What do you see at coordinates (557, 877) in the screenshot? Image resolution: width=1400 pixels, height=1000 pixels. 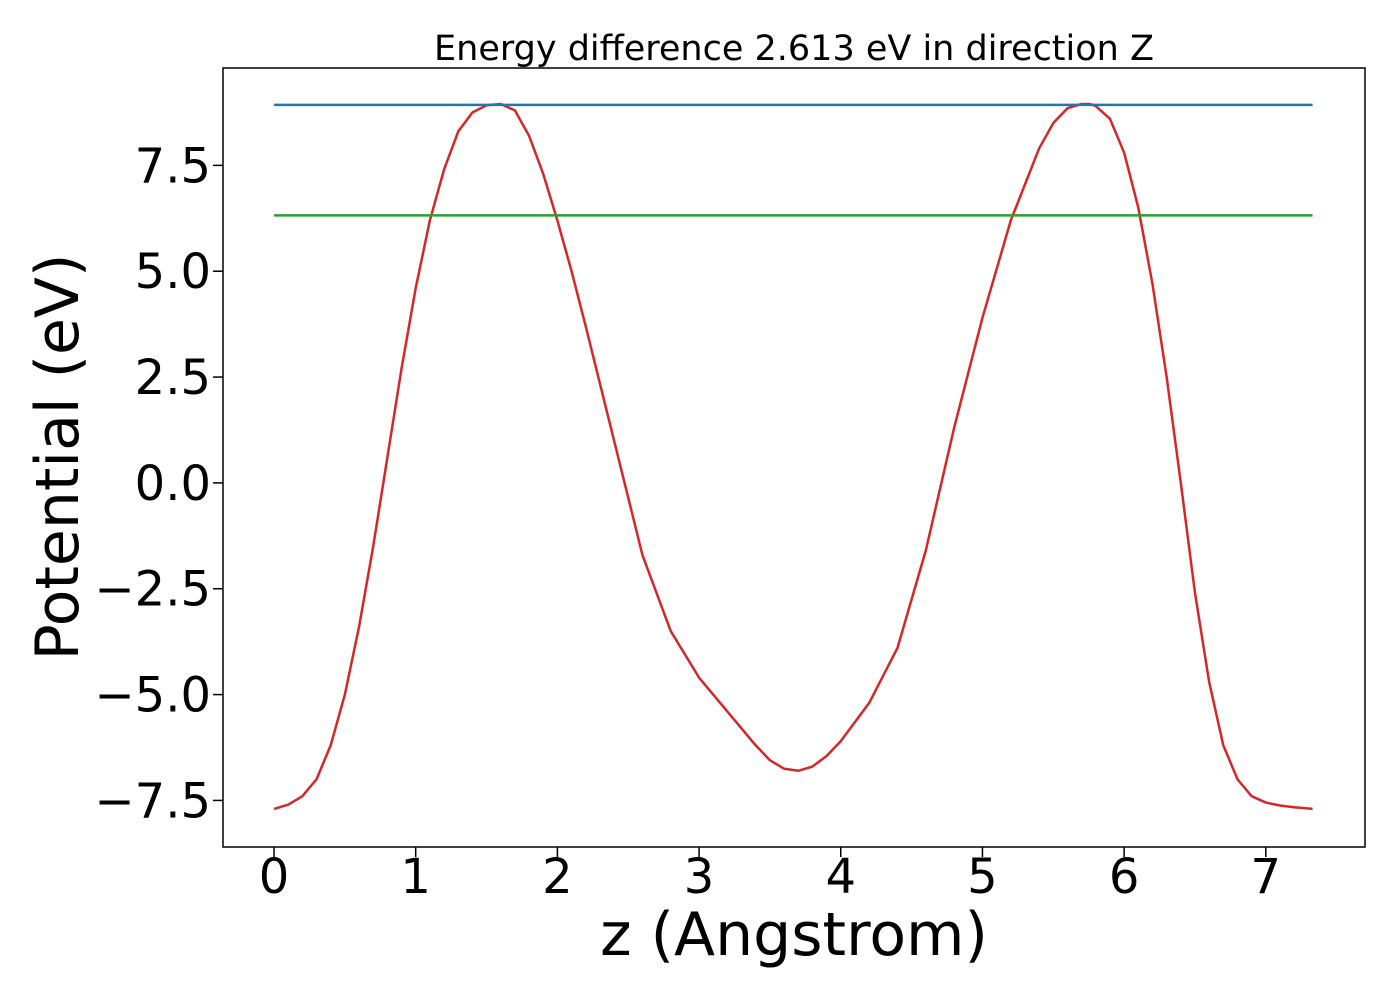 I see `x-tick-label: 2` at bounding box center [557, 877].